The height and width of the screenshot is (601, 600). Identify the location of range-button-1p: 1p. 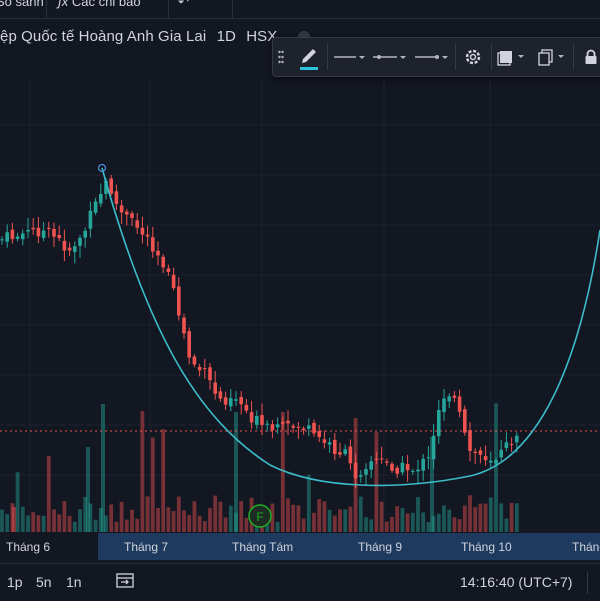
(15, 582).